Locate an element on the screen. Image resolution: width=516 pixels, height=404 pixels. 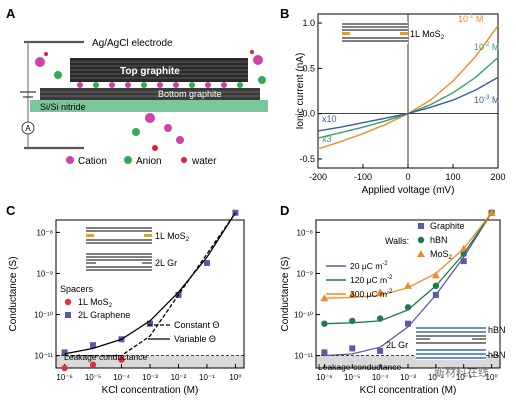
curve-label-1e-1: 10-1 M is located at coordinates (470, 19).